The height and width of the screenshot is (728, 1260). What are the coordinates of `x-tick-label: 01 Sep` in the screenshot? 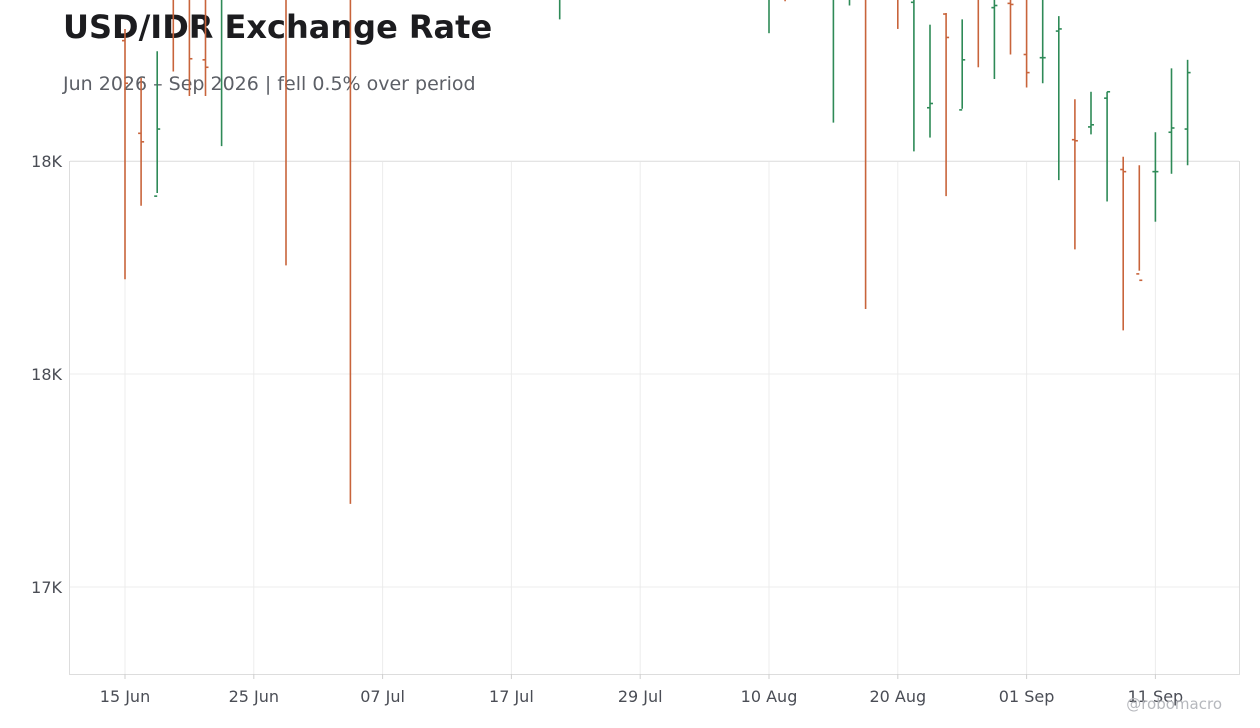 It's located at (1027, 696).